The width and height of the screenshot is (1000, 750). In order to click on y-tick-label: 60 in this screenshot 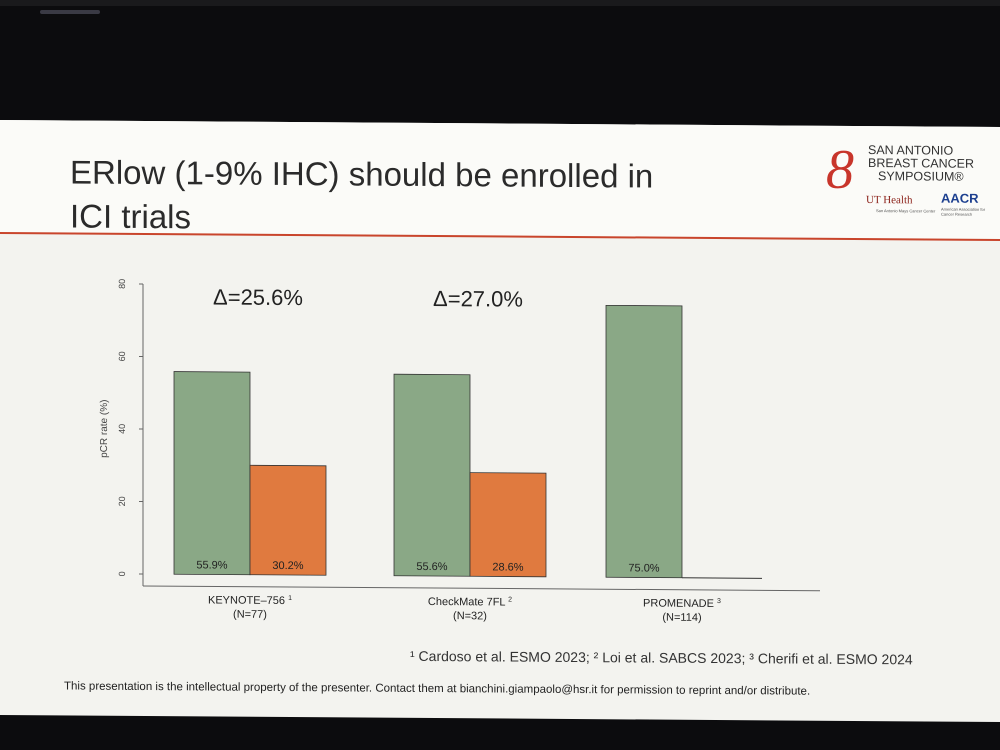, I will do `click(122, 356)`.